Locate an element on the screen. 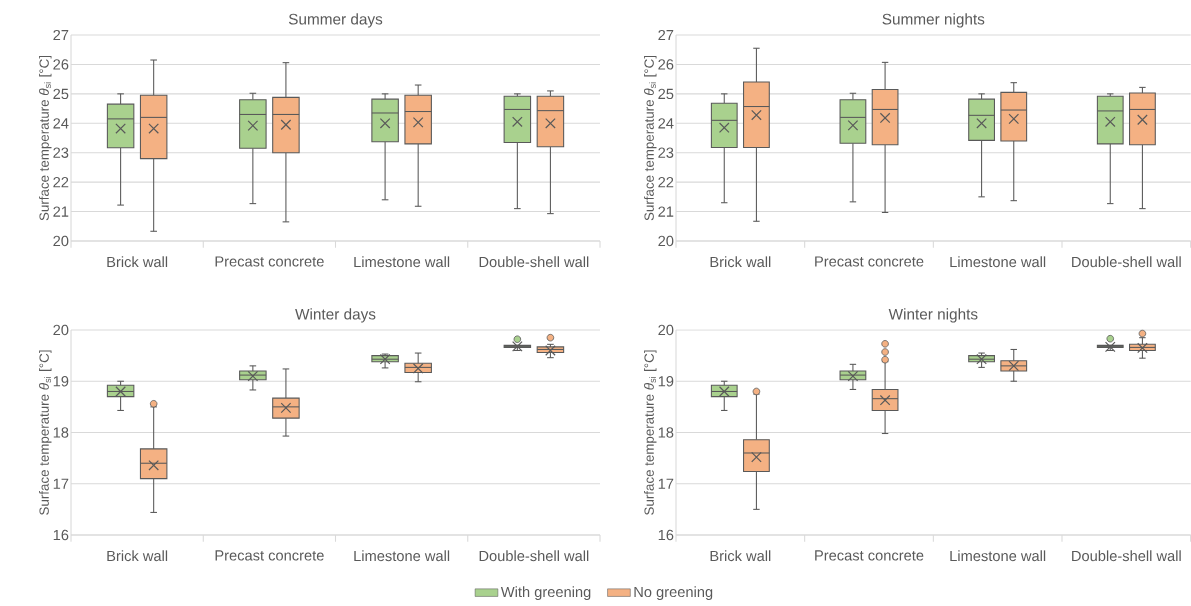 Image resolution: width=1191 pixels, height=606 pixels. chart-title: Winter days is located at coordinates (335, 315).